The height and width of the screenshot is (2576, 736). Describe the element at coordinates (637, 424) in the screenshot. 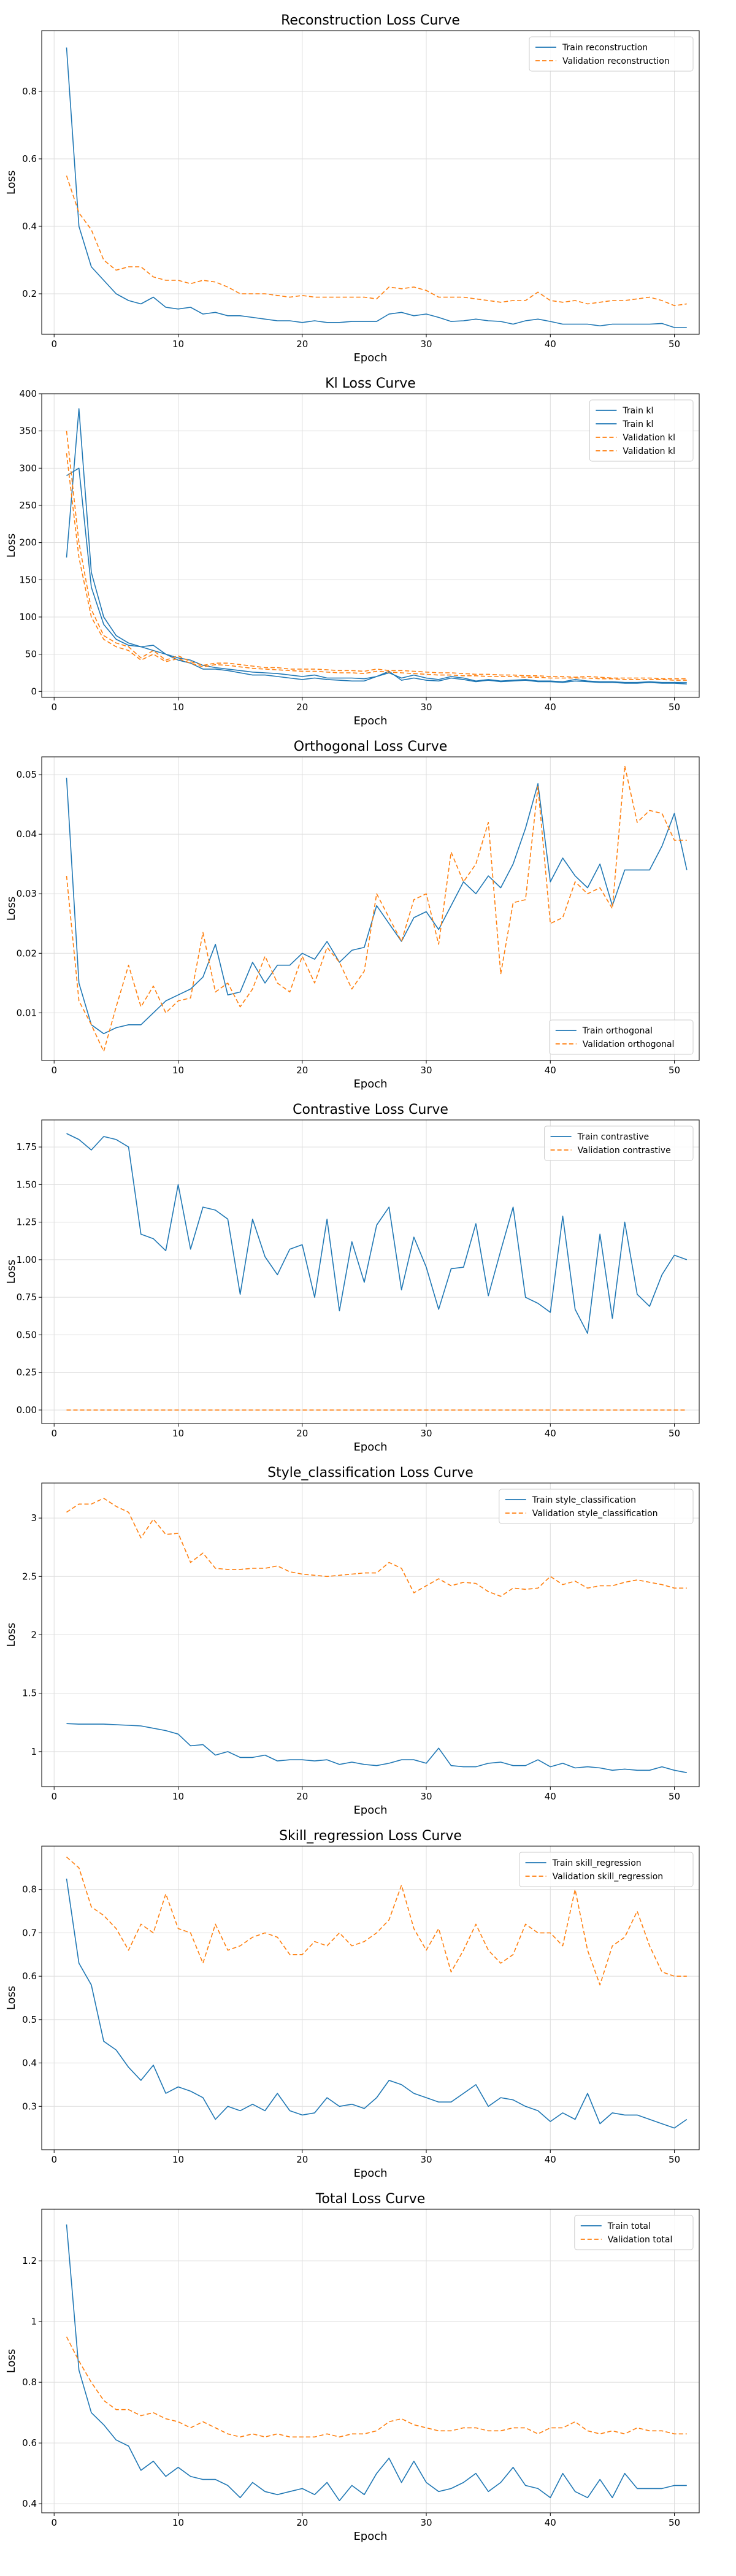

I see `legend-label: Train kl` at that location.